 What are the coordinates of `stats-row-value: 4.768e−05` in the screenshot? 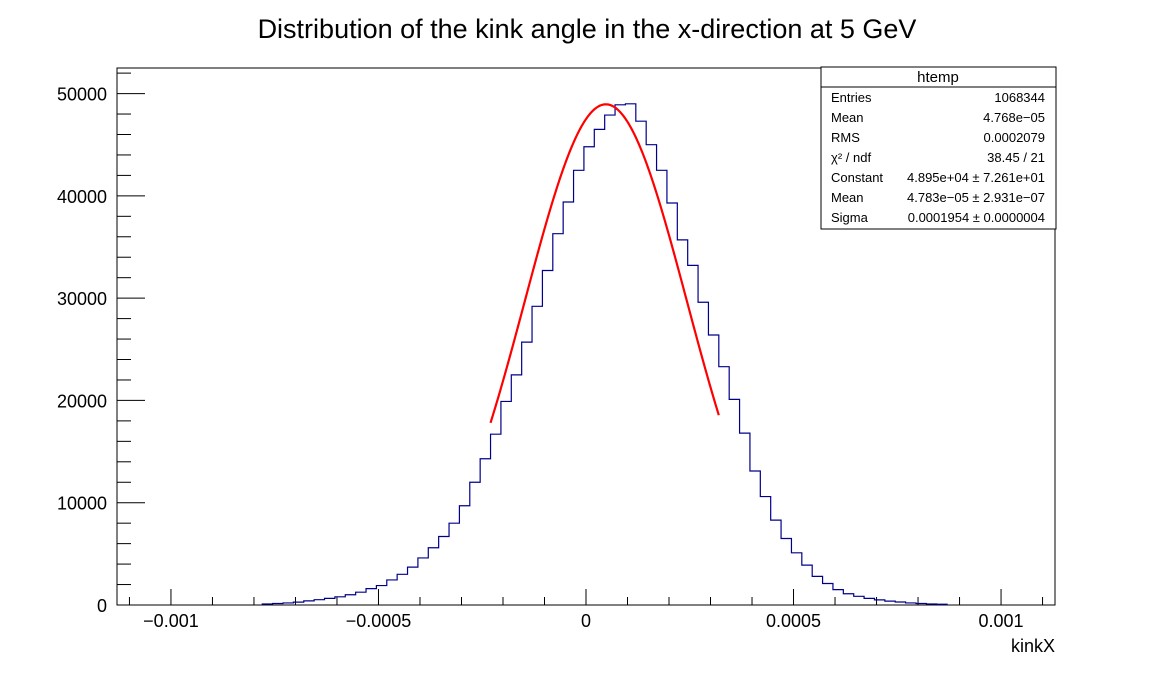 It's located at (1014, 117).